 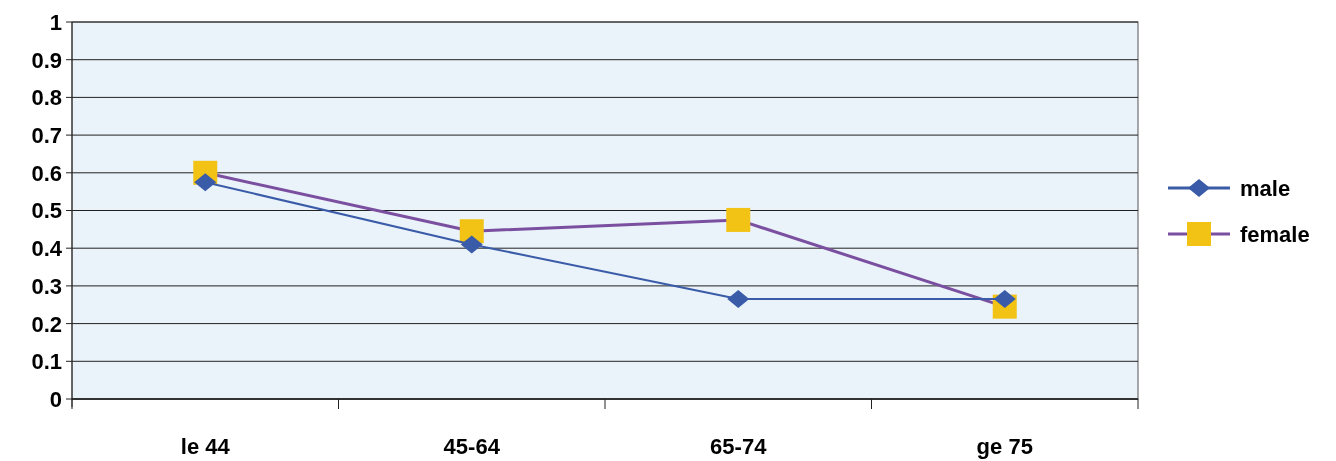 I want to click on y-tick-label: 0.7, so click(x=46, y=136).